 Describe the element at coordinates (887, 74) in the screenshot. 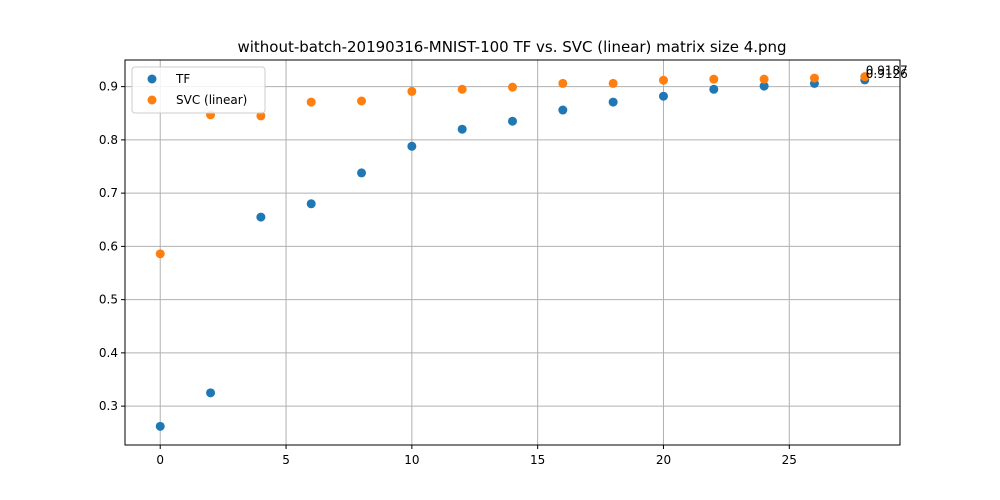

I see `annotation-label: 0.9126` at that location.